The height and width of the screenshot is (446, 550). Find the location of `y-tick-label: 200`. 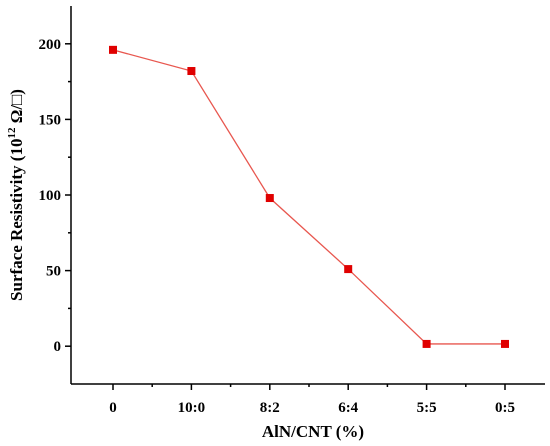

y-tick-label: 200 is located at coordinates (50, 45).